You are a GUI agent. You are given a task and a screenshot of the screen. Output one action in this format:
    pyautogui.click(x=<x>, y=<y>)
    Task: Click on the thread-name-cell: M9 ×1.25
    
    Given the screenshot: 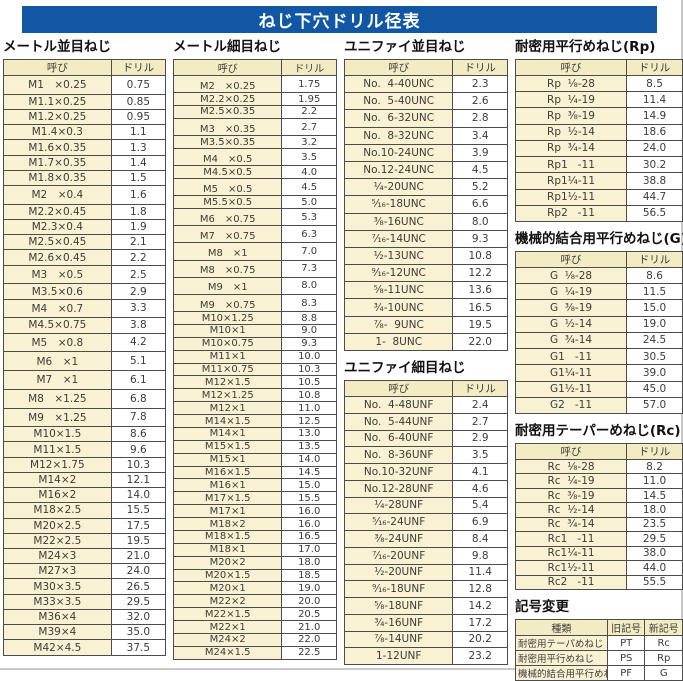 What is the action you would take?
    pyautogui.click(x=57, y=417)
    